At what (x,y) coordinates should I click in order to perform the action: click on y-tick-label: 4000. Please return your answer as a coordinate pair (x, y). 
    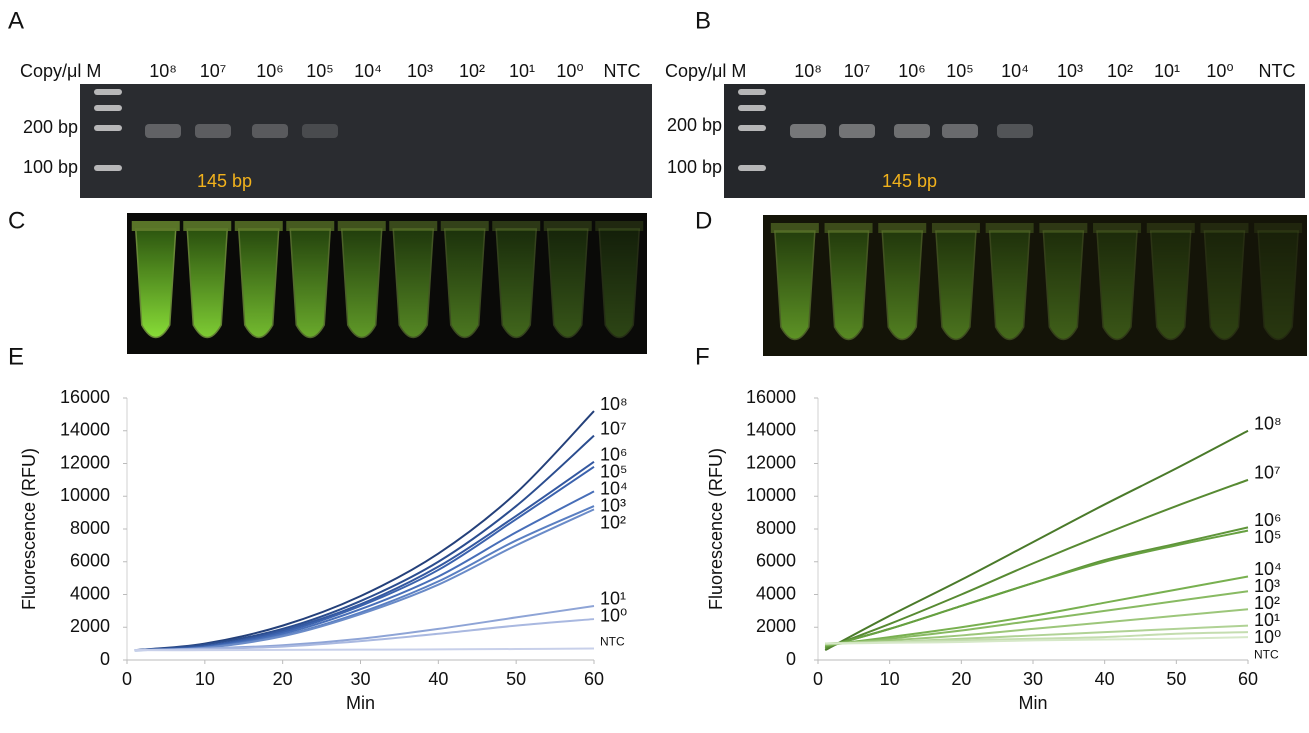
    Looking at the image, I should click on (776, 593).